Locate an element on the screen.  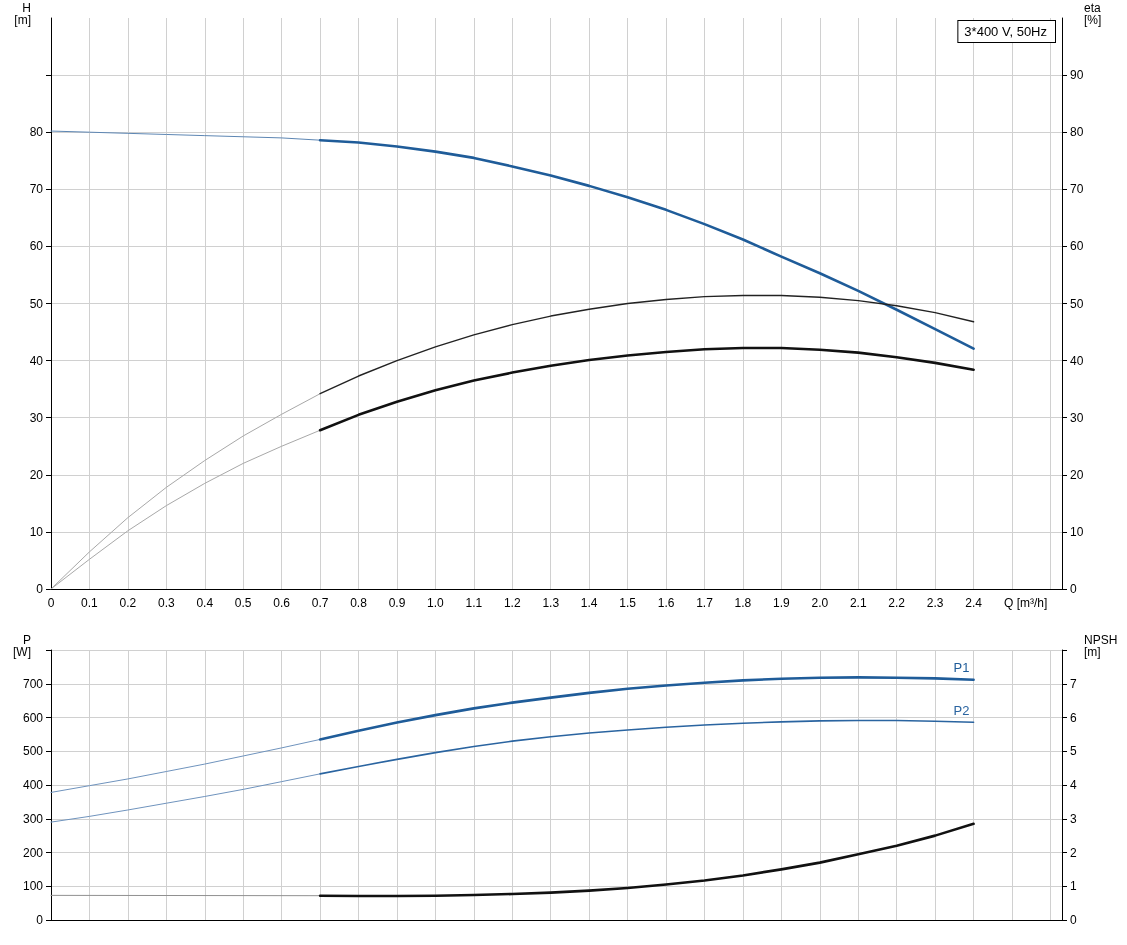
y-tick-label: 70 is located at coordinates (36, 189).